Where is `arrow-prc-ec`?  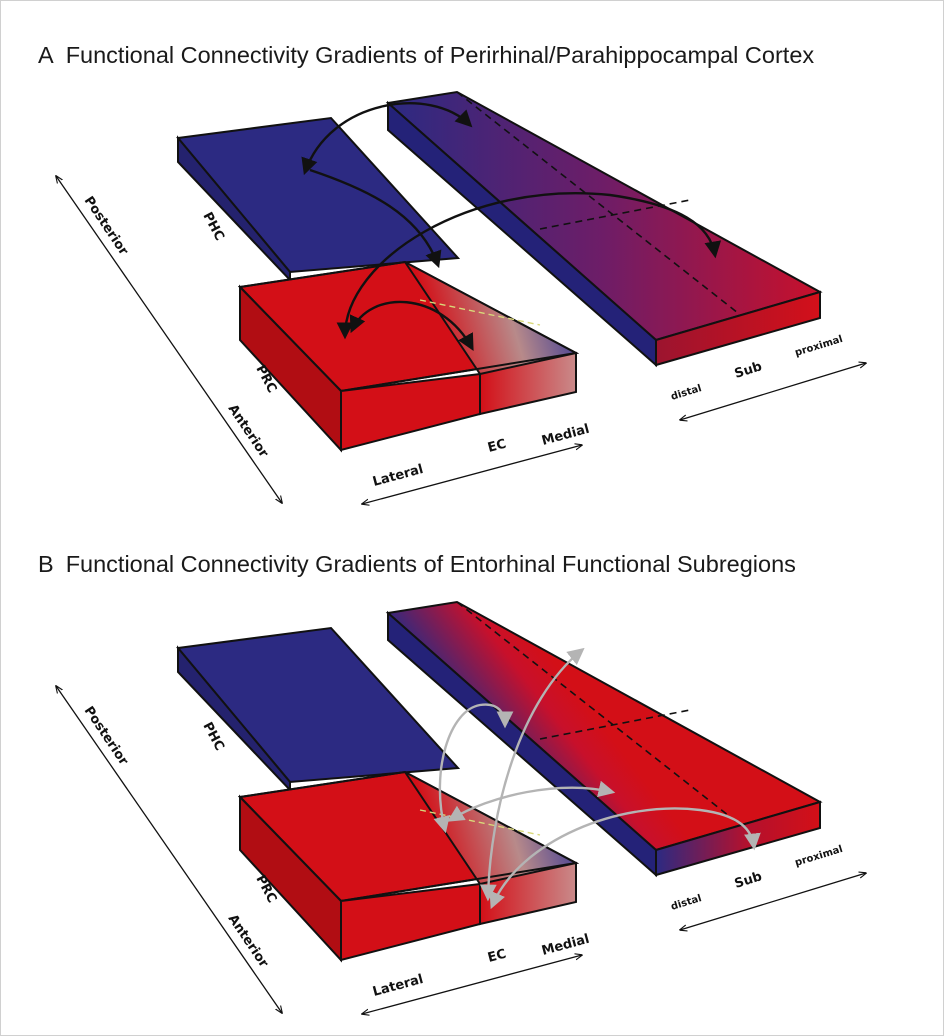 arrow-prc-ec is located at coordinates (411, 325).